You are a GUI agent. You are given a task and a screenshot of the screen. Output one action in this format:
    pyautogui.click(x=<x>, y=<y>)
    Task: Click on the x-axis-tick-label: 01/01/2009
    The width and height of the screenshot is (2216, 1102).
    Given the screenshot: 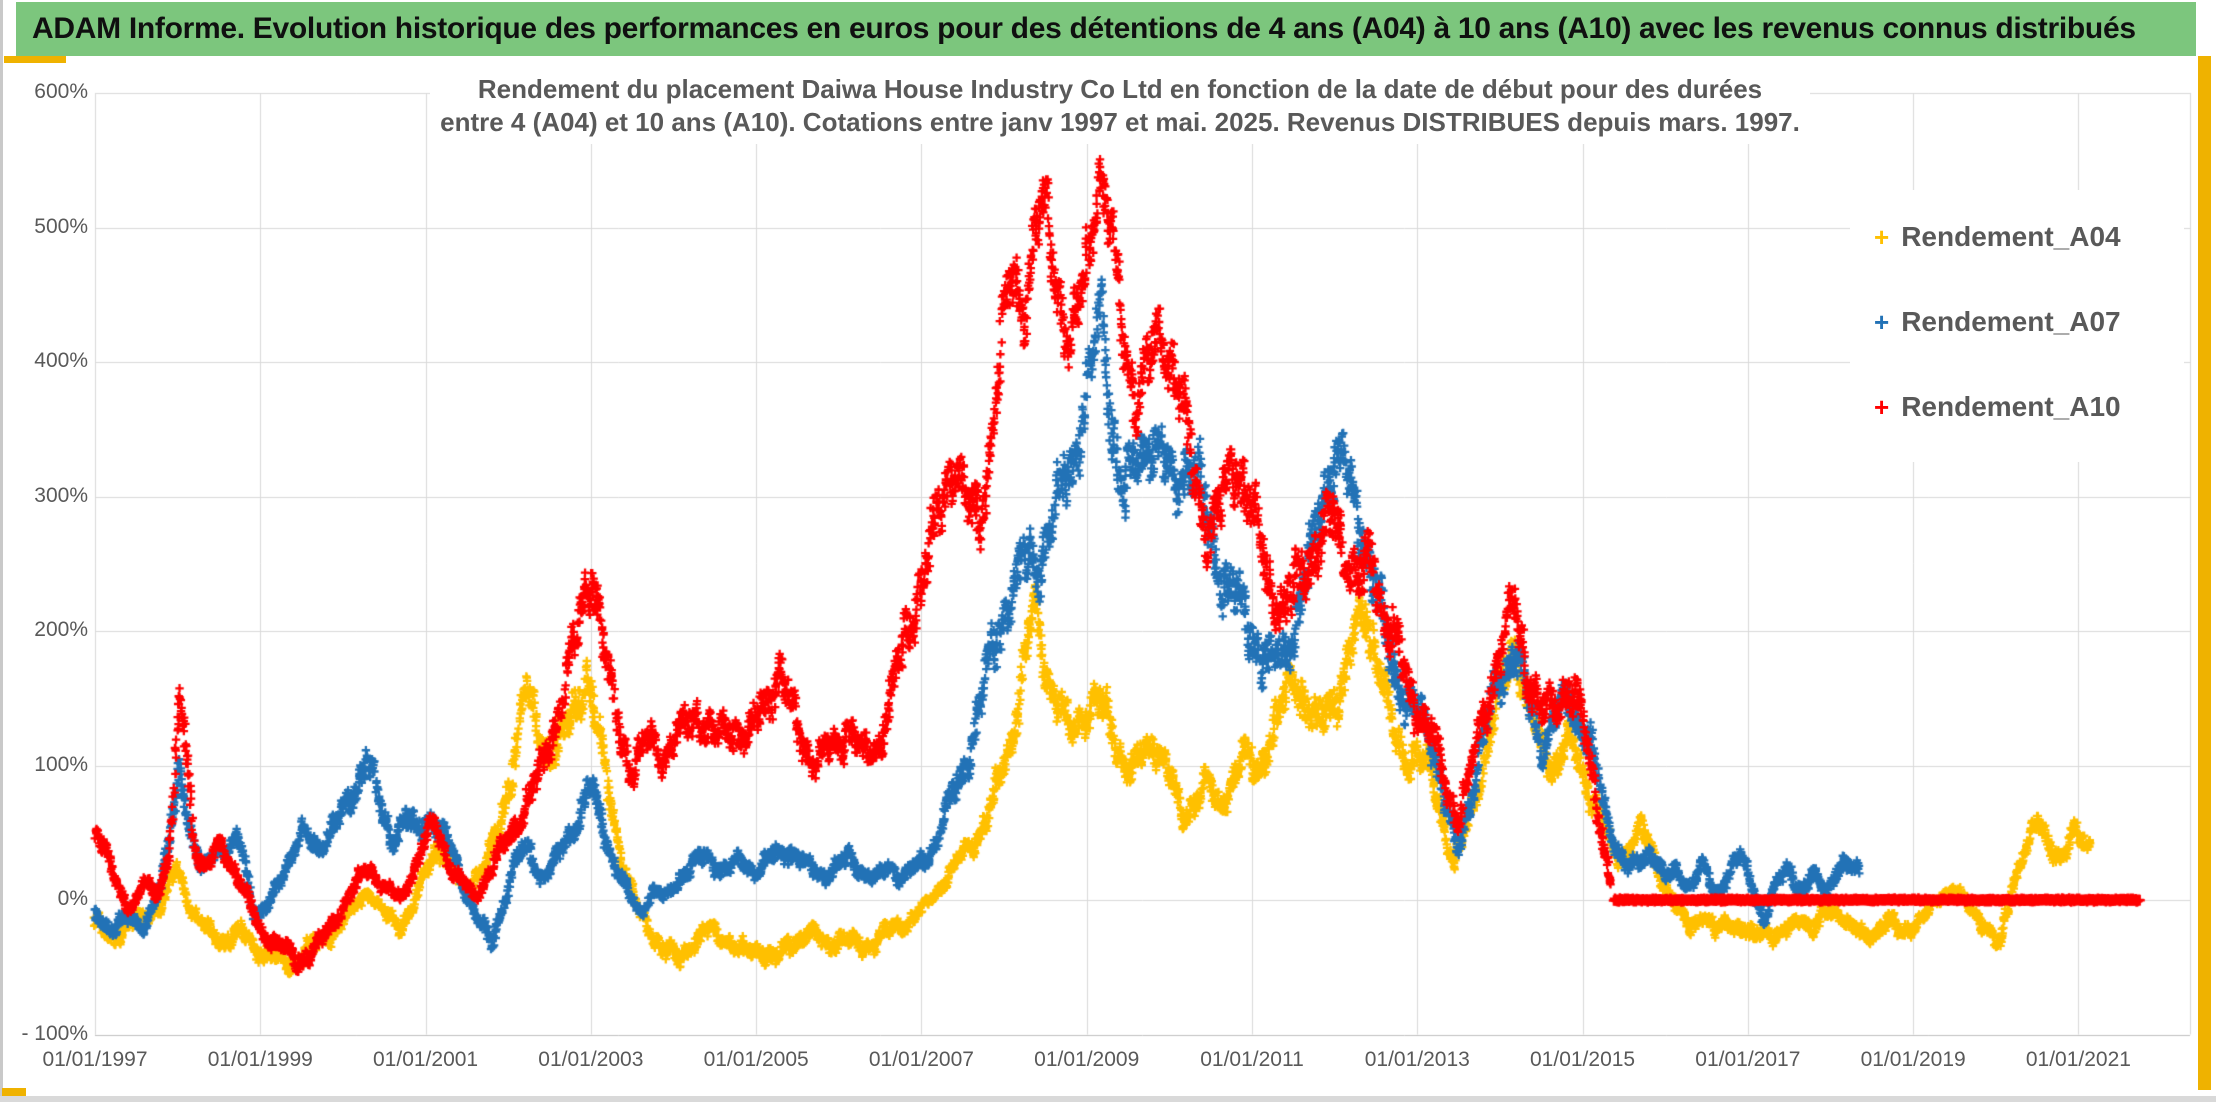 What is the action you would take?
    pyautogui.click(x=1087, y=1059)
    